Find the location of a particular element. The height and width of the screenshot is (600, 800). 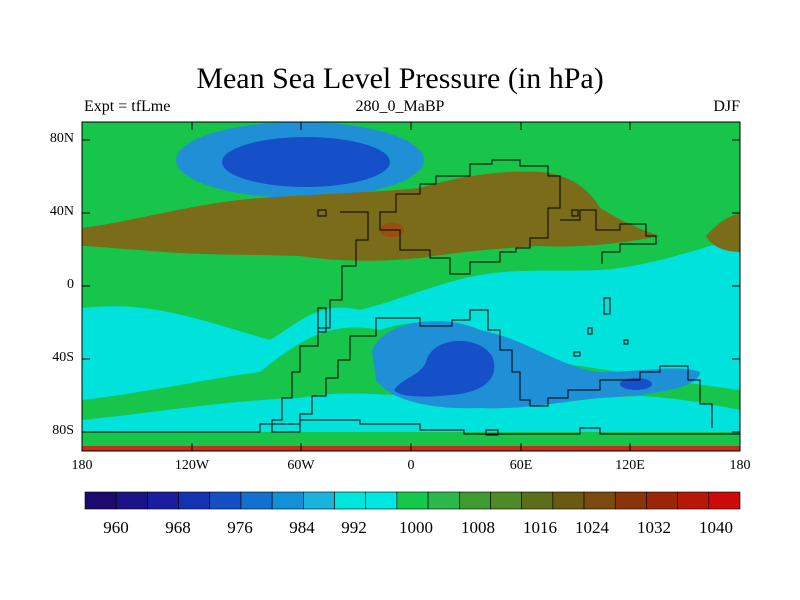

time-label: 280_0_MaBP is located at coordinates (400, 106).